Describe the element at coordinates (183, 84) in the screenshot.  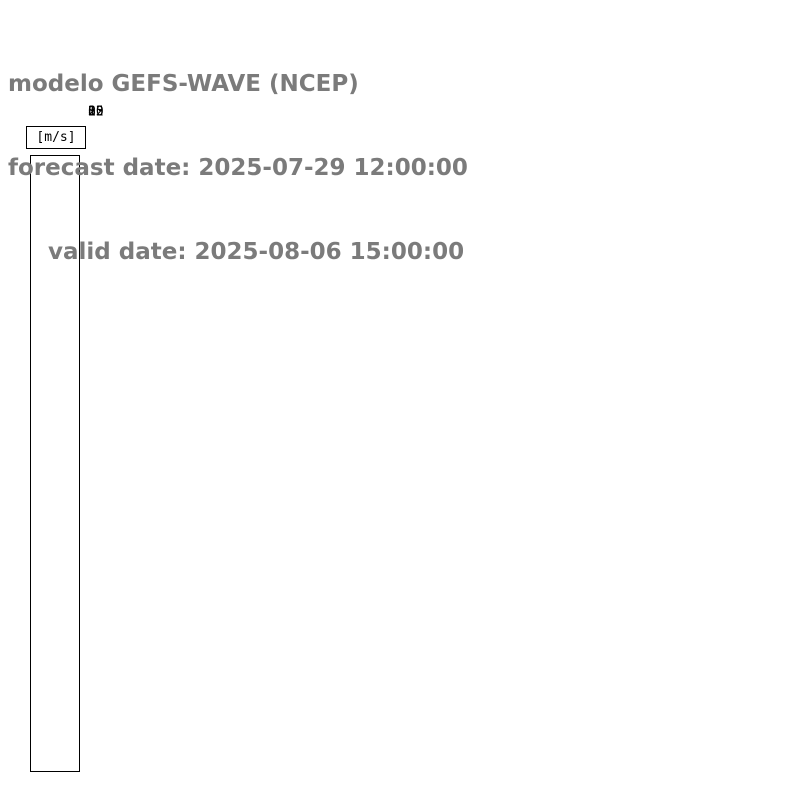
I see `model-title: modelo GEFS-WAVE (NCEP)` at that location.